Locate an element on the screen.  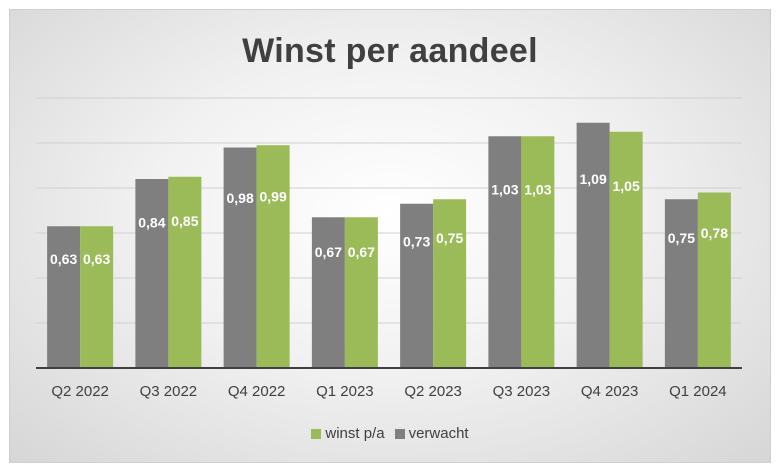
legend-label: winst p/a is located at coordinates (355, 433).